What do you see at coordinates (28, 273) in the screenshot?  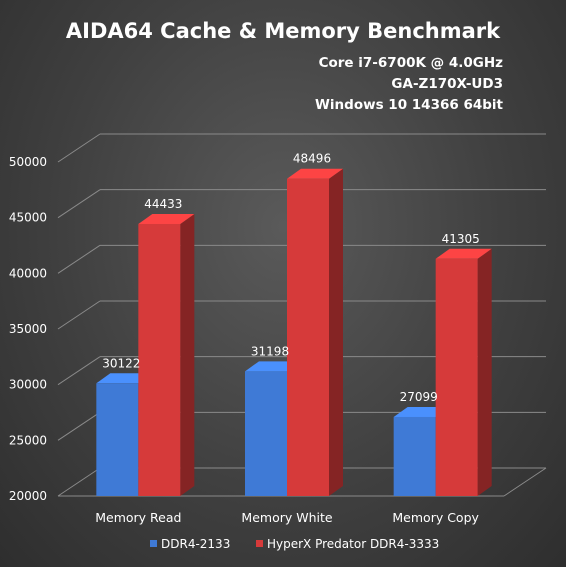 I see `y-tick-label: 40000` at bounding box center [28, 273].